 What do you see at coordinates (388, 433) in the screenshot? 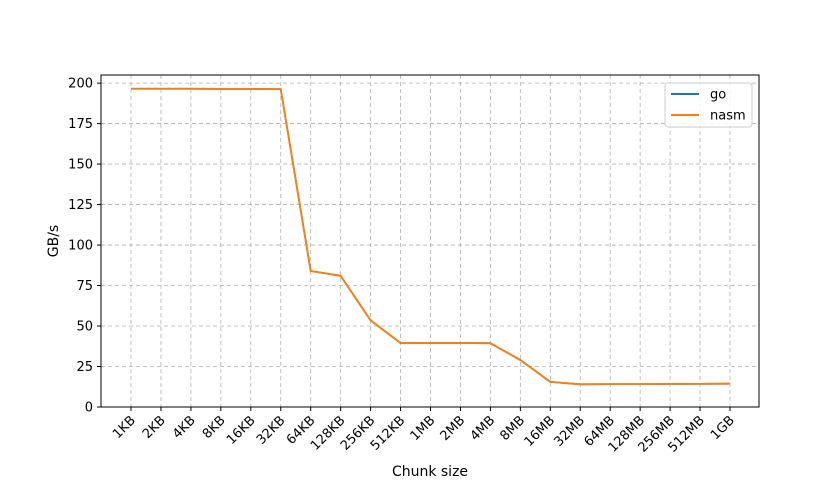
I see `x-tick-label: 512KB` at bounding box center [388, 433].